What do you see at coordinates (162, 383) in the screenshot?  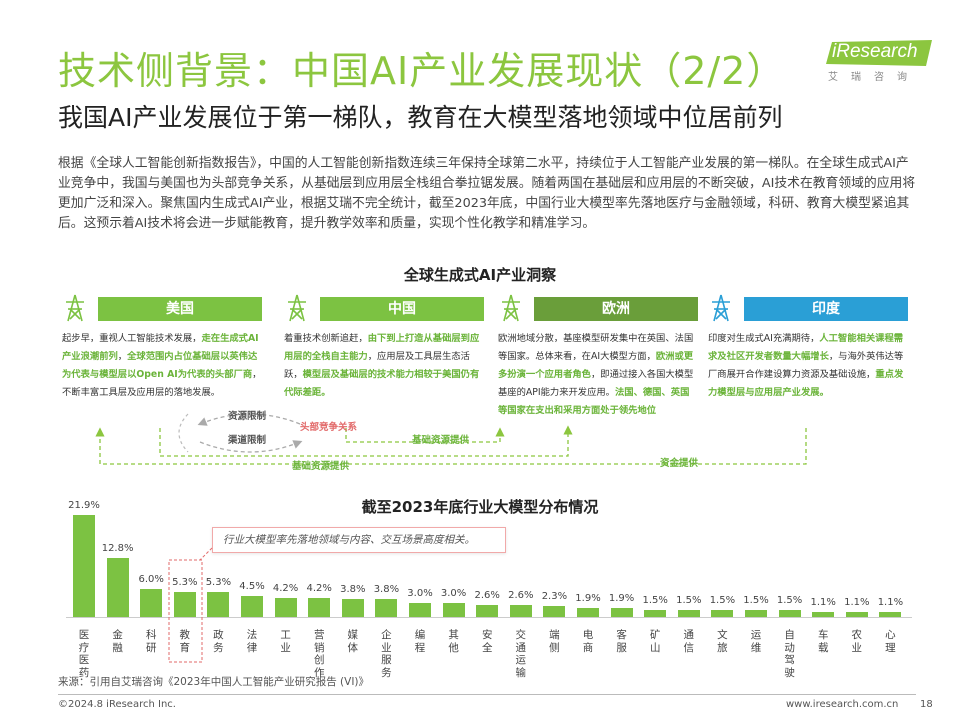 I see `region-text-segment: ，不断丰富工具层及应用层的落地发展。` at bounding box center [162, 383].